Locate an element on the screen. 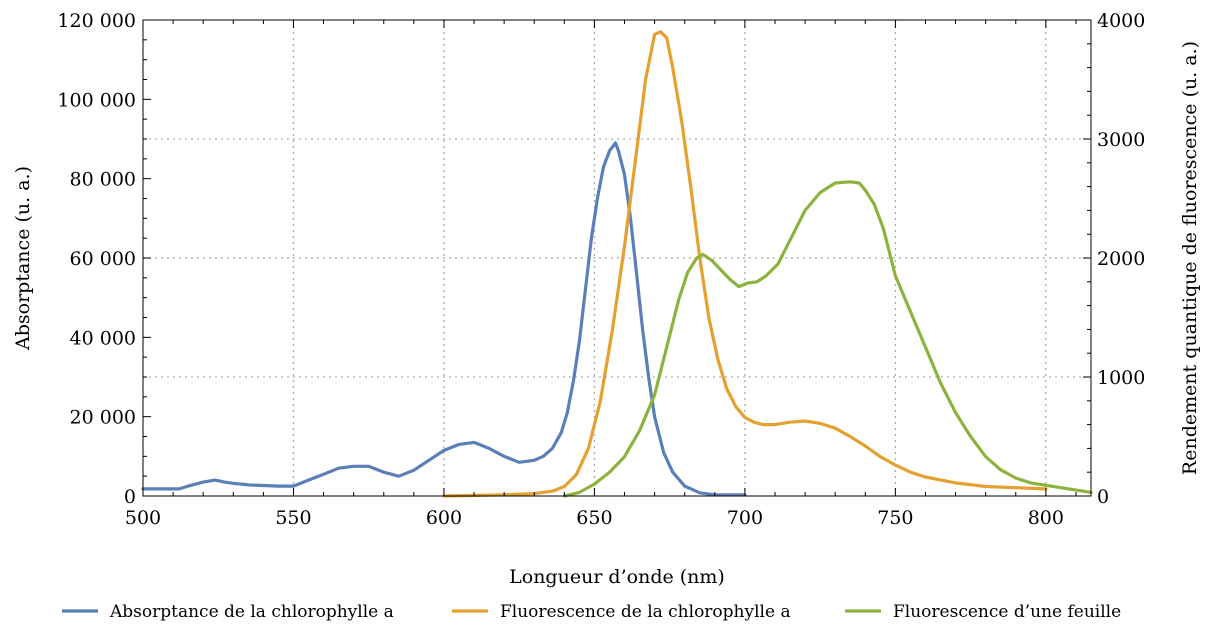 This screenshot has width=1205, height=632. x-tick-label: 600 is located at coordinates (444, 518).